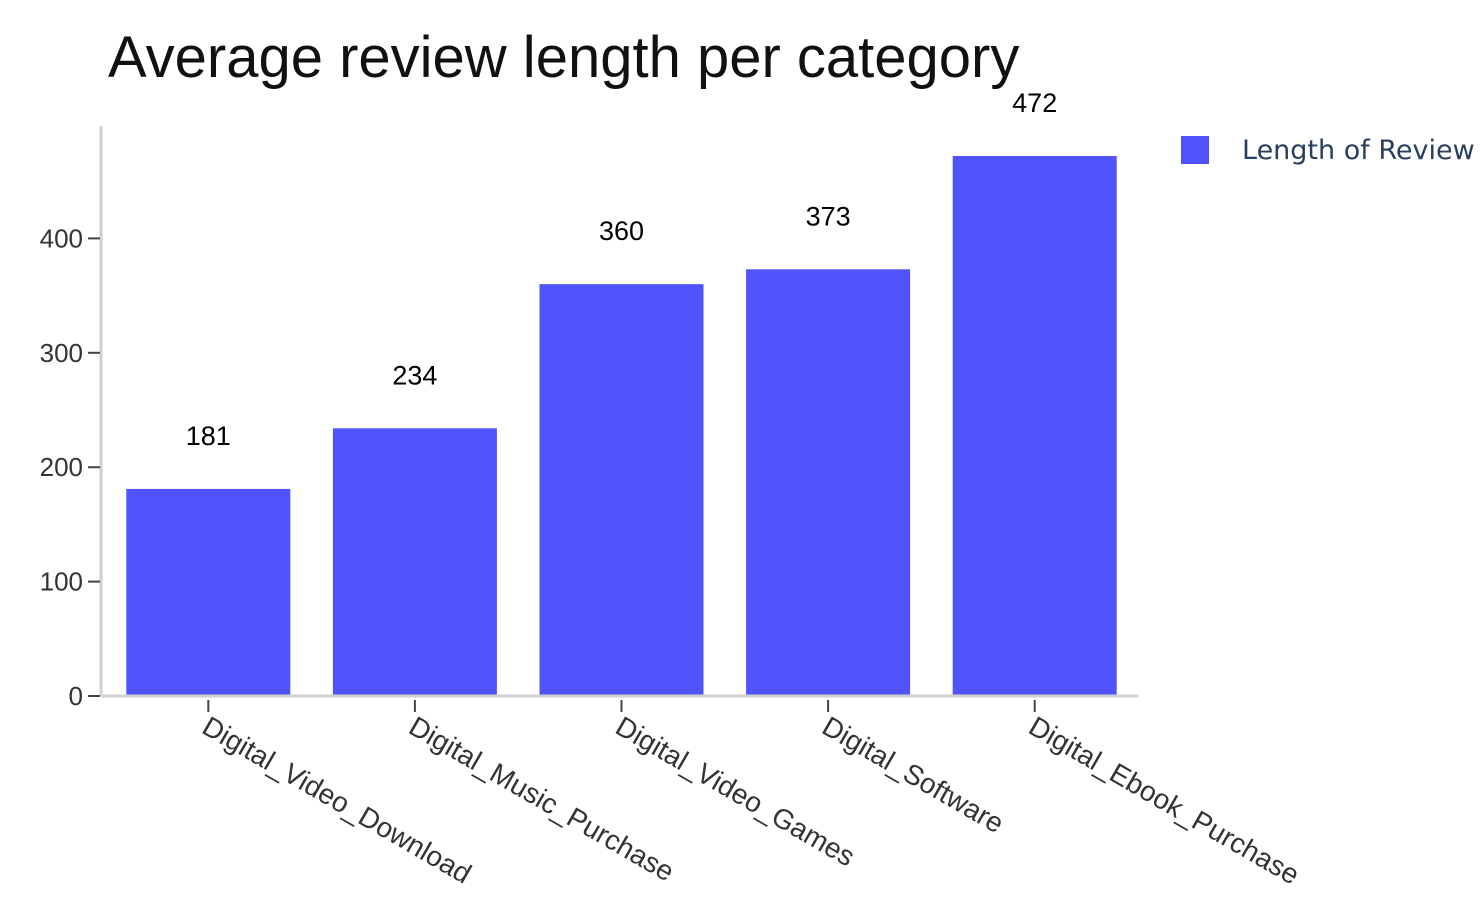 The height and width of the screenshot is (920, 1480). What do you see at coordinates (61, 353) in the screenshot?
I see `y-tick-label: 300` at bounding box center [61, 353].